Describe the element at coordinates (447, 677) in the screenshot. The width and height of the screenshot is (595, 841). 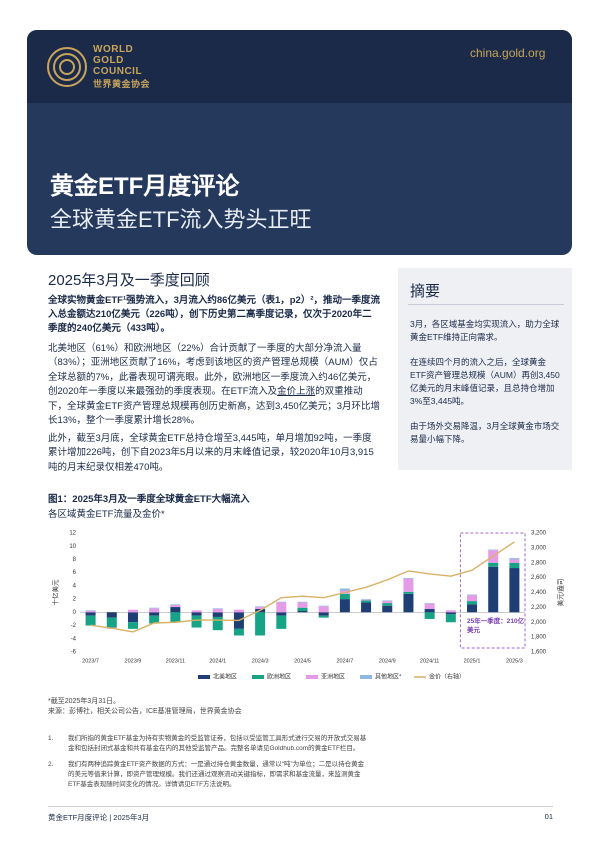
I see `legend-label: 金价（右轴）` at that location.